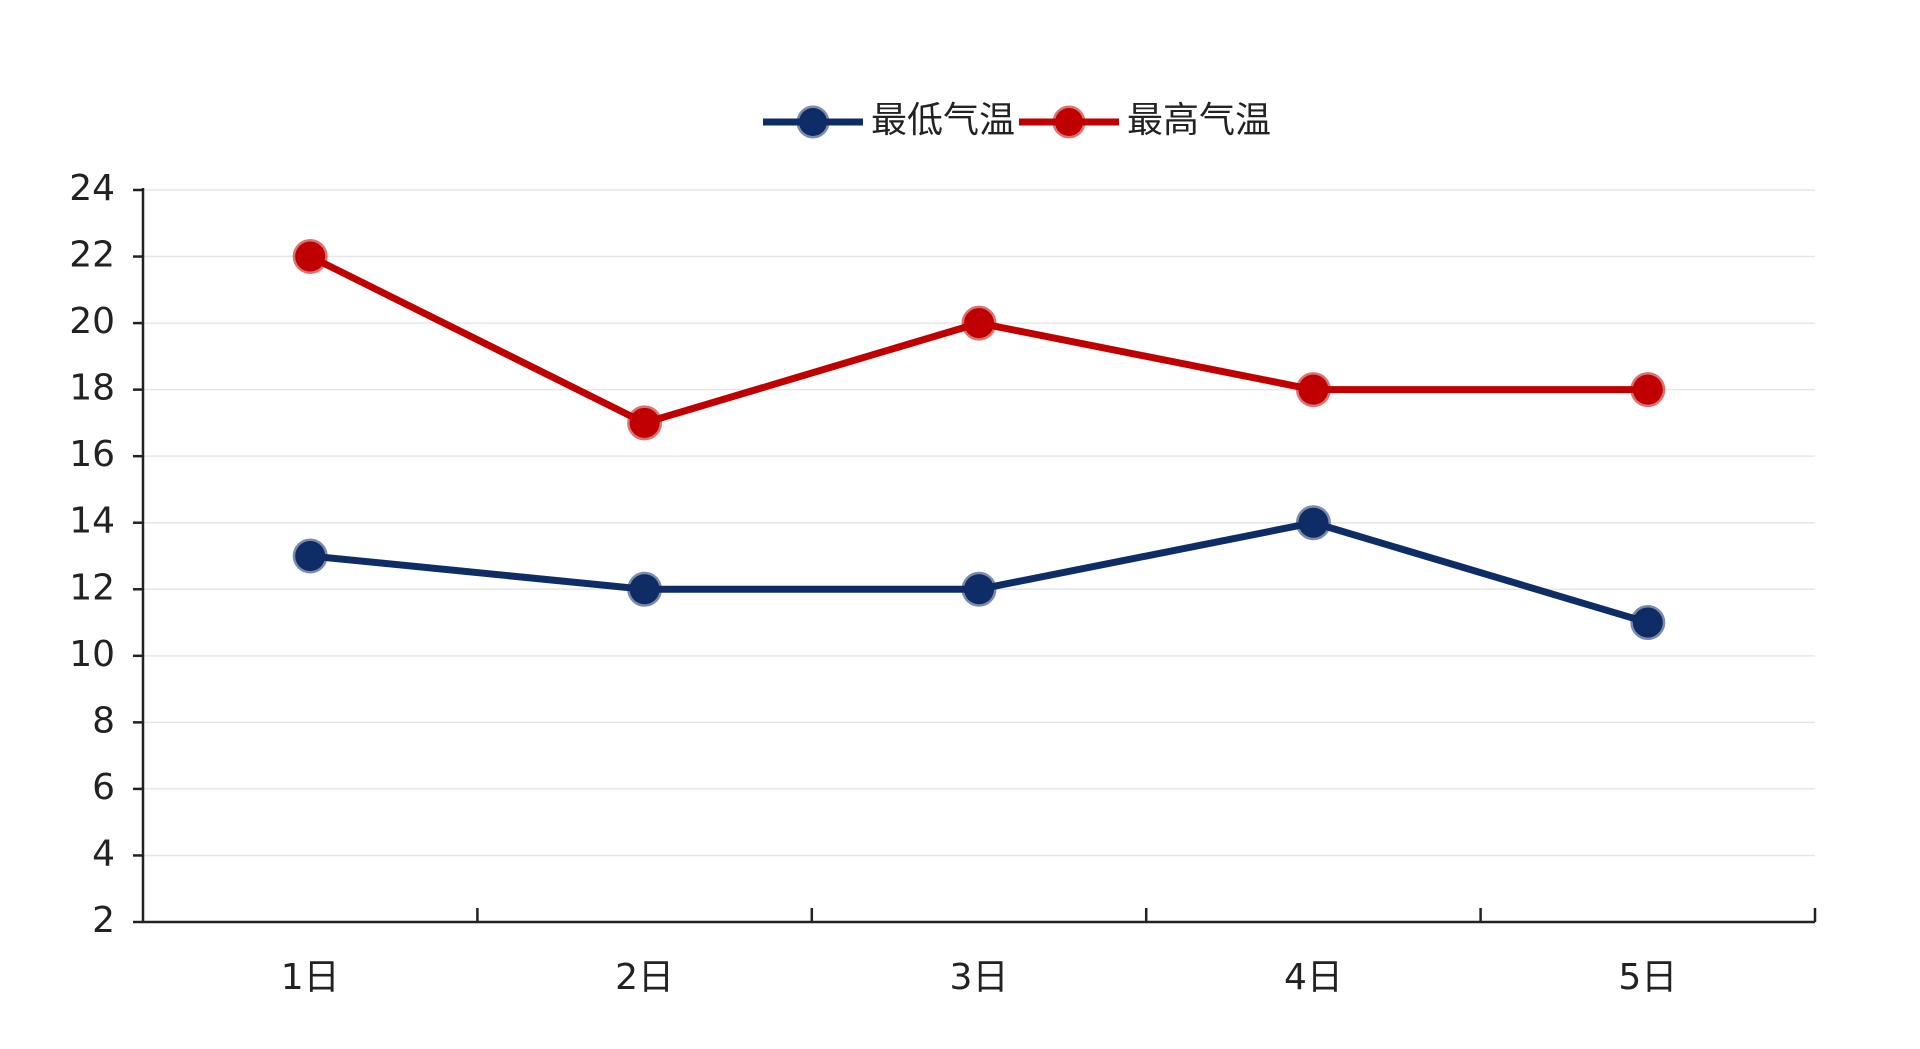  Describe the element at coordinates (92, 654) in the screenshot. I see `y-tick-label: 10` at that location.